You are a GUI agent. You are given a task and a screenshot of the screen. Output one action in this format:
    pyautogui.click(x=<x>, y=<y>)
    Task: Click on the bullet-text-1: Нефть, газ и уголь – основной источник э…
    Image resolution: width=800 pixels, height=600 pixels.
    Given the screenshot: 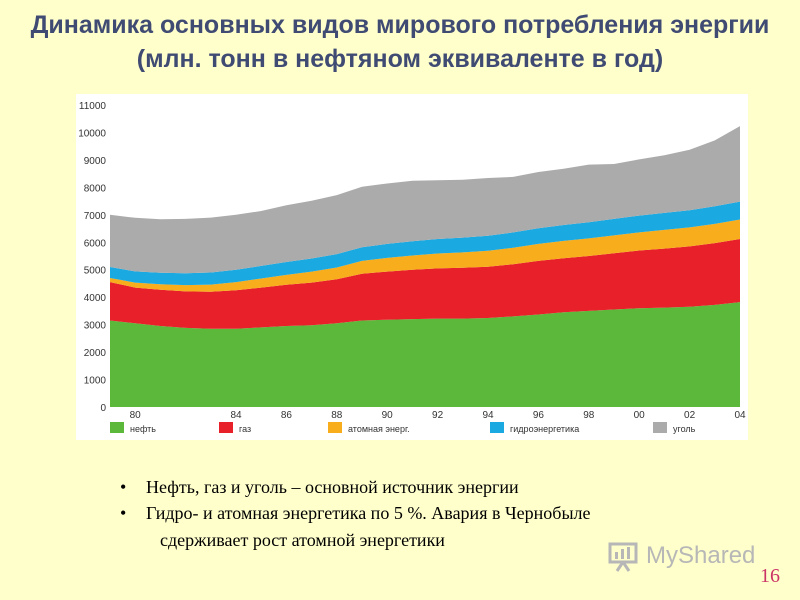 What is the action you would take?
    pyautogui.click(x=332, y=487)
    